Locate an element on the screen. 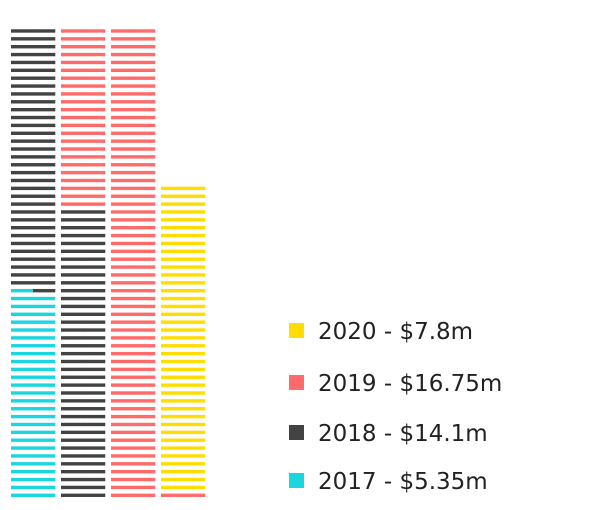  legend-swatch-2017 is located at coordinates (296, 480).